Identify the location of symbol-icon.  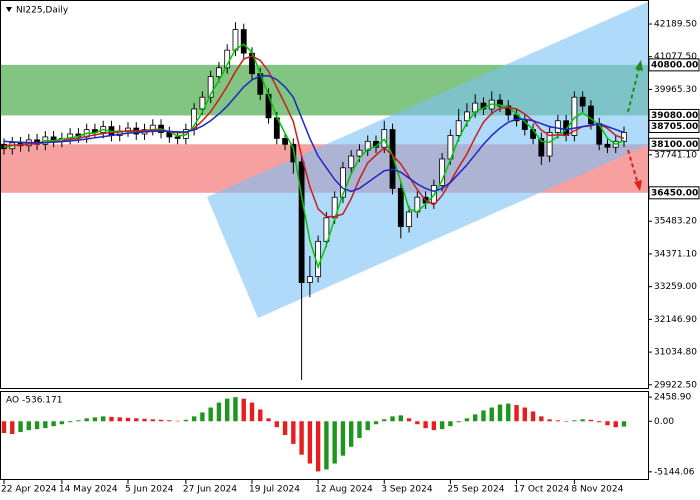
(9, 9).